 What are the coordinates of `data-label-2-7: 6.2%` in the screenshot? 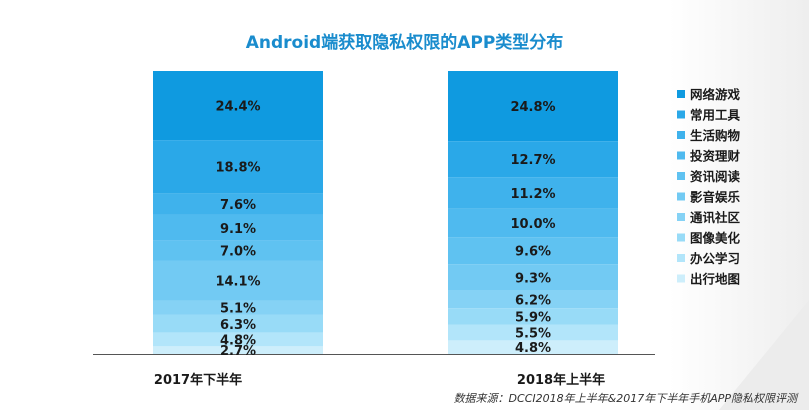 It's located at (533, 300).